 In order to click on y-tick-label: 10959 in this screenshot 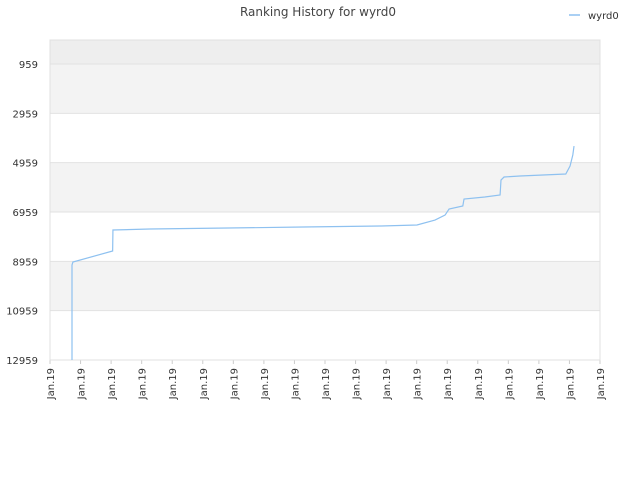, I will do `click(22, 312)`.